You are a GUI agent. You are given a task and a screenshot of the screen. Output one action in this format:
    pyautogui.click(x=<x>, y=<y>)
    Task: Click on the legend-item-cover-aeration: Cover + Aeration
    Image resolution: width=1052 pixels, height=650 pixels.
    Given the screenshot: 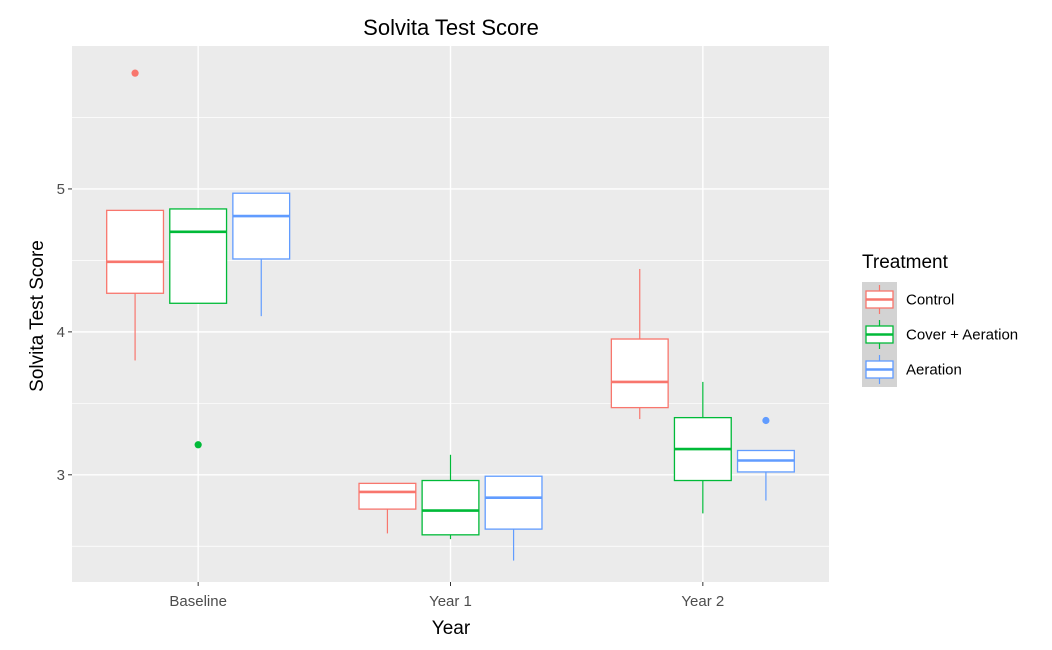 What is the action you would take?
    pyautogui.click(x=940, y=334)
    